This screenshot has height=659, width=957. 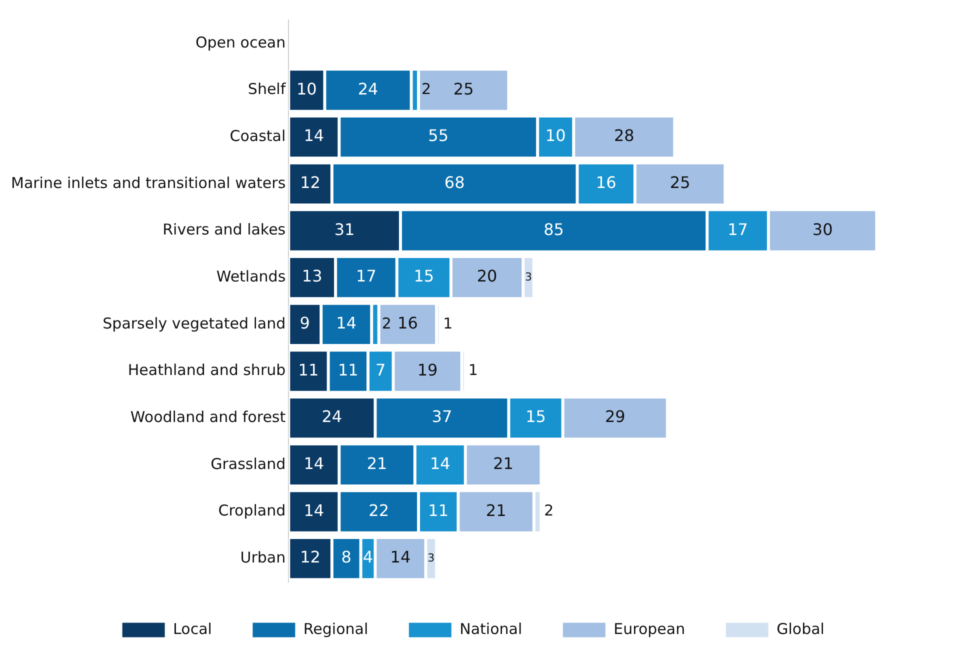 What do you see at coordinates (312, 276) in the screenshot?
I see `data-label: 13` at bounding box center [312, 276].